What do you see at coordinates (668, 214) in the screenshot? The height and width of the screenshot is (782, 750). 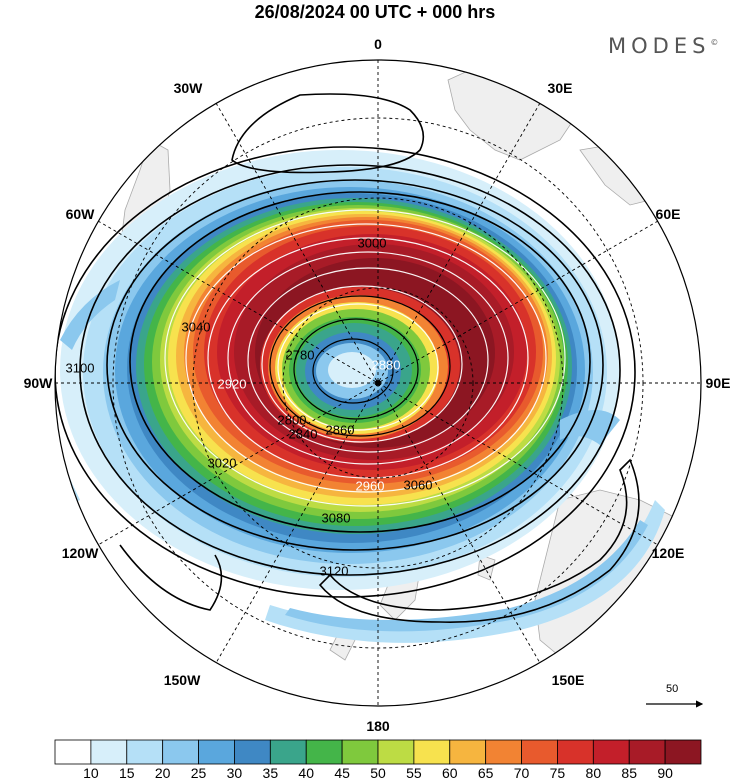 I see `longitude-label: 60E` at bounding box center [668, 214].